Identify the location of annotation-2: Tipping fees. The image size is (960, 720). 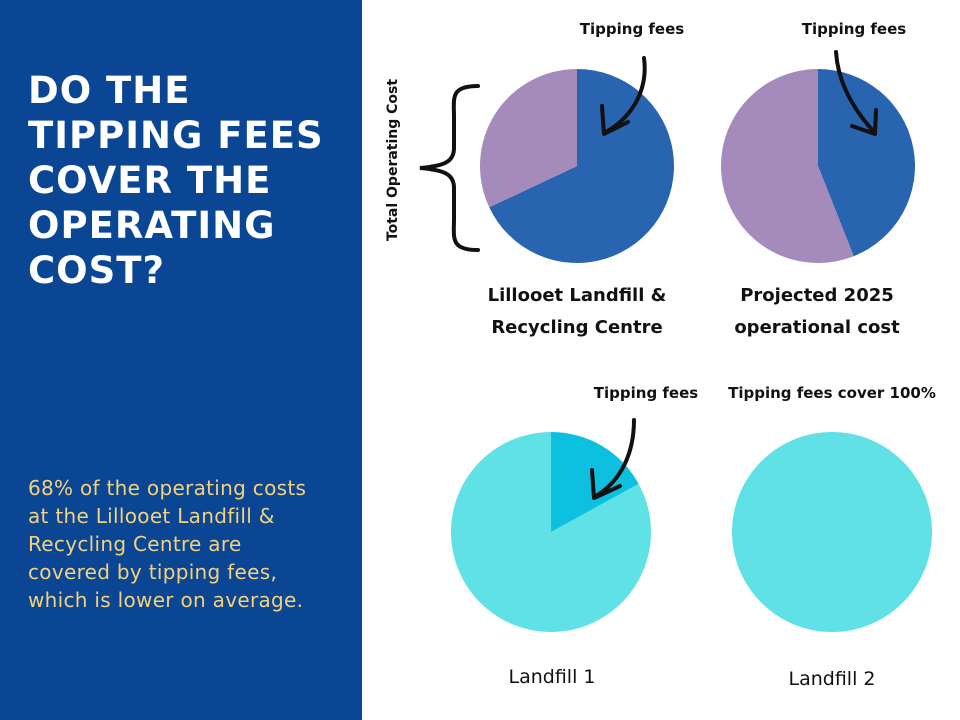
(854, 29).